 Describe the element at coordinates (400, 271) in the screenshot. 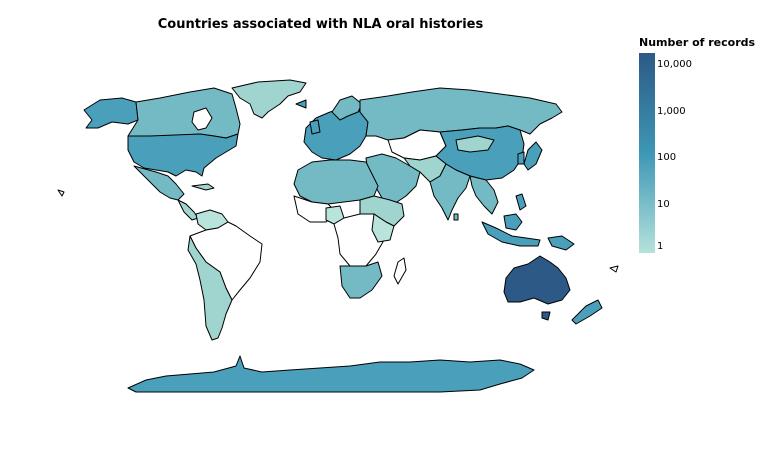

I see `region-madagascar` at that location.